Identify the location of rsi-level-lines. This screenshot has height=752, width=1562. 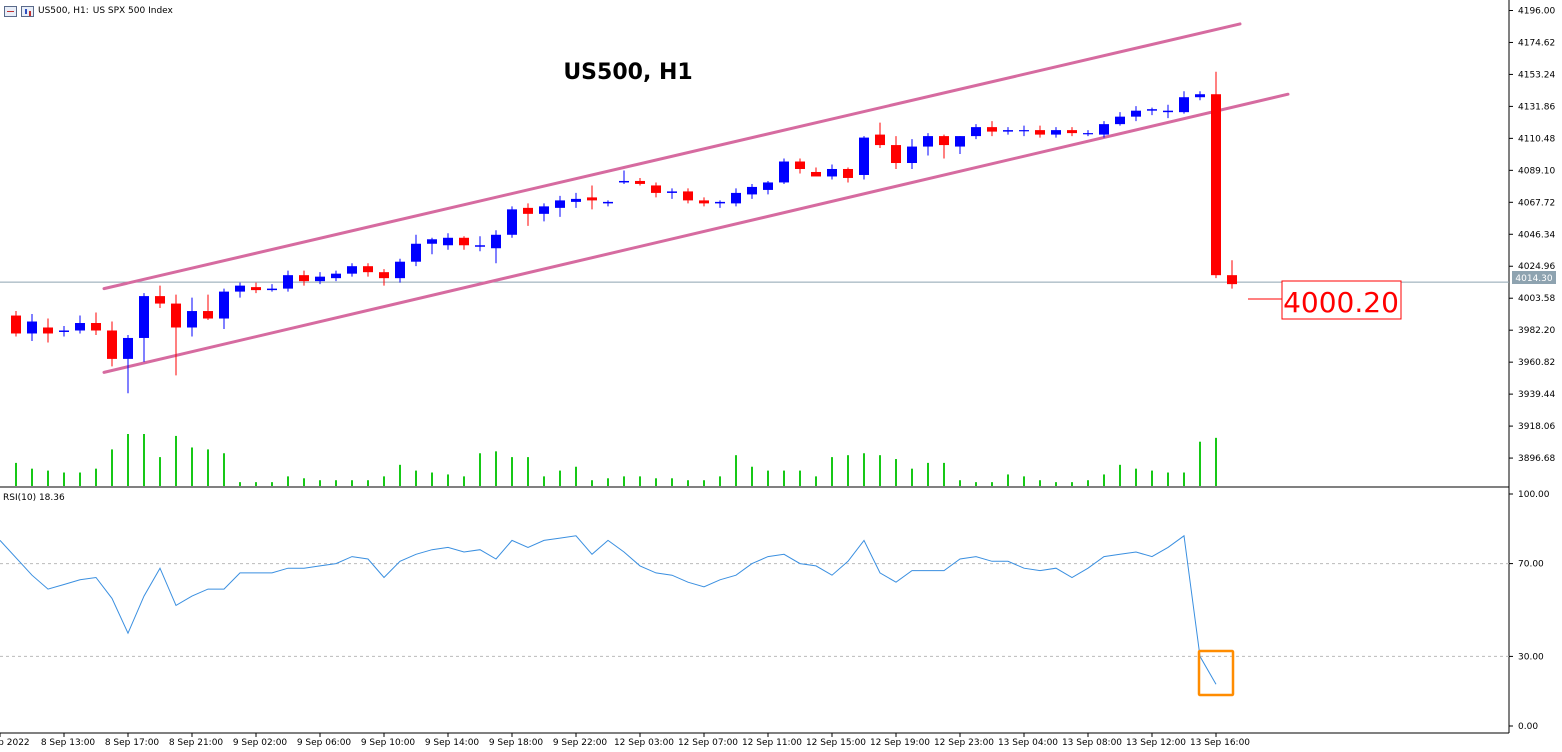
(754, 610).